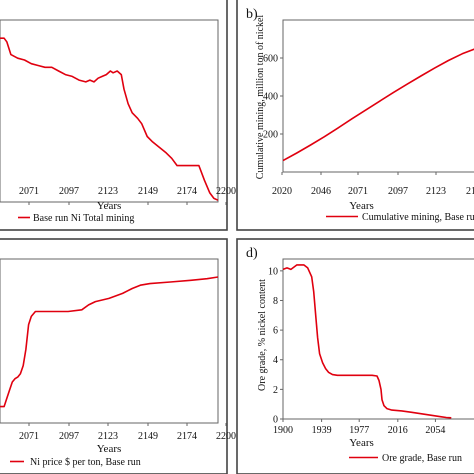 This screenshot has height=474, width=474. Describe the element at coordinates (359, 430) in the screenshot. I see `x-tick-label: 1977` at that location.